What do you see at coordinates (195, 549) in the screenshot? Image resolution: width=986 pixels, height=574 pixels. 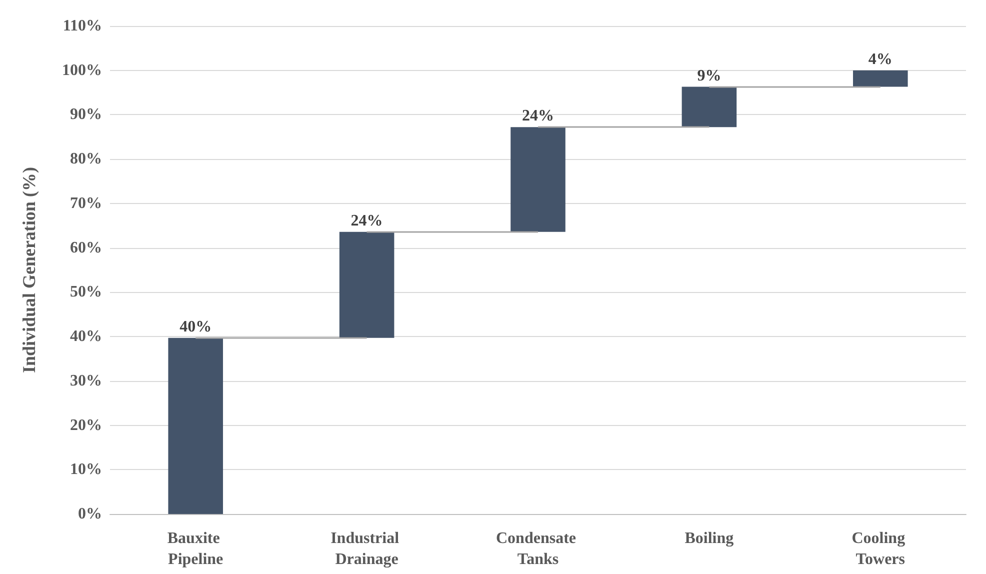 I see `x-tick-label: Bauxite Pipeline` at bounding box center [195, 549].